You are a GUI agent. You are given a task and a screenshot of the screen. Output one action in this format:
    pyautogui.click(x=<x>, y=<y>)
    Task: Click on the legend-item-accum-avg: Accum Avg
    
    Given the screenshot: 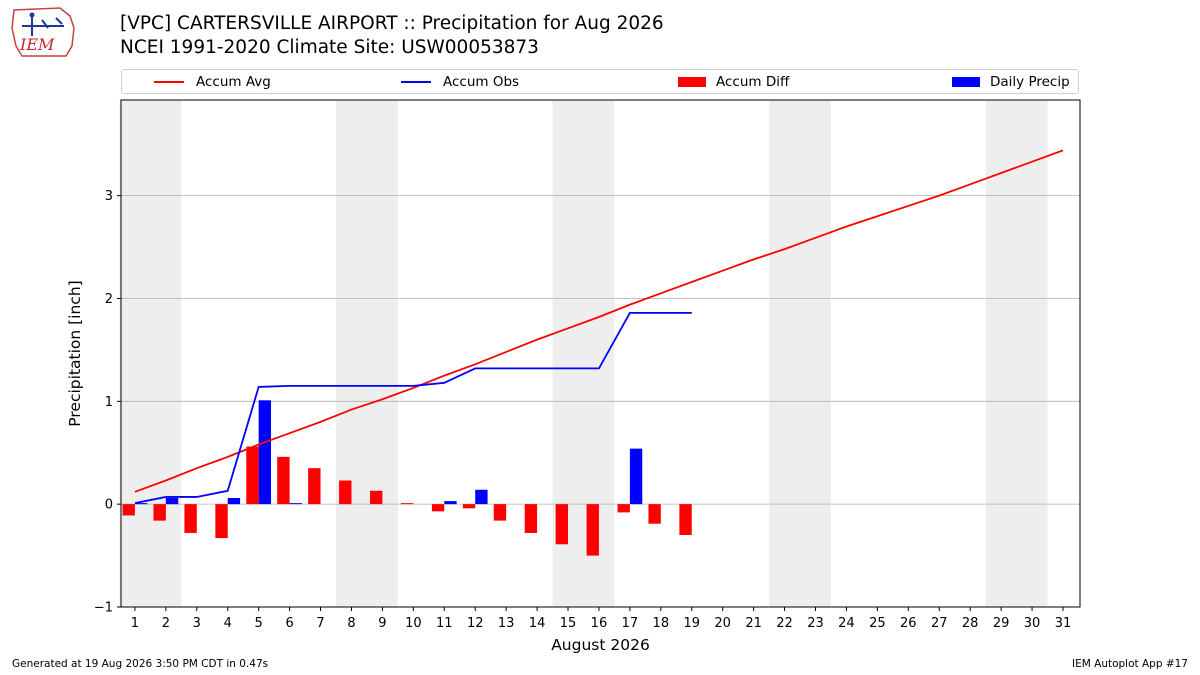 What is the action you would take?
    pyautogui.click(x=212, y=82)
    